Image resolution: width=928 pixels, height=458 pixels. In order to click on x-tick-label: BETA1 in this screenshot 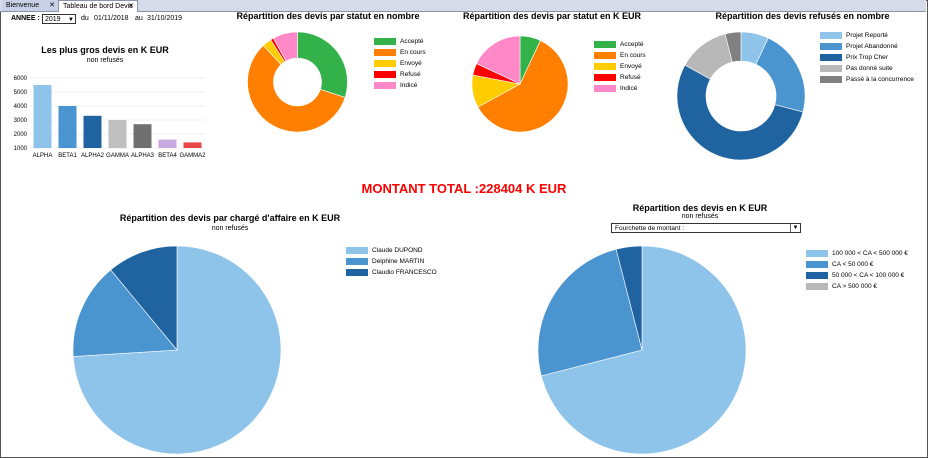, I will do `click(67, 156)`.